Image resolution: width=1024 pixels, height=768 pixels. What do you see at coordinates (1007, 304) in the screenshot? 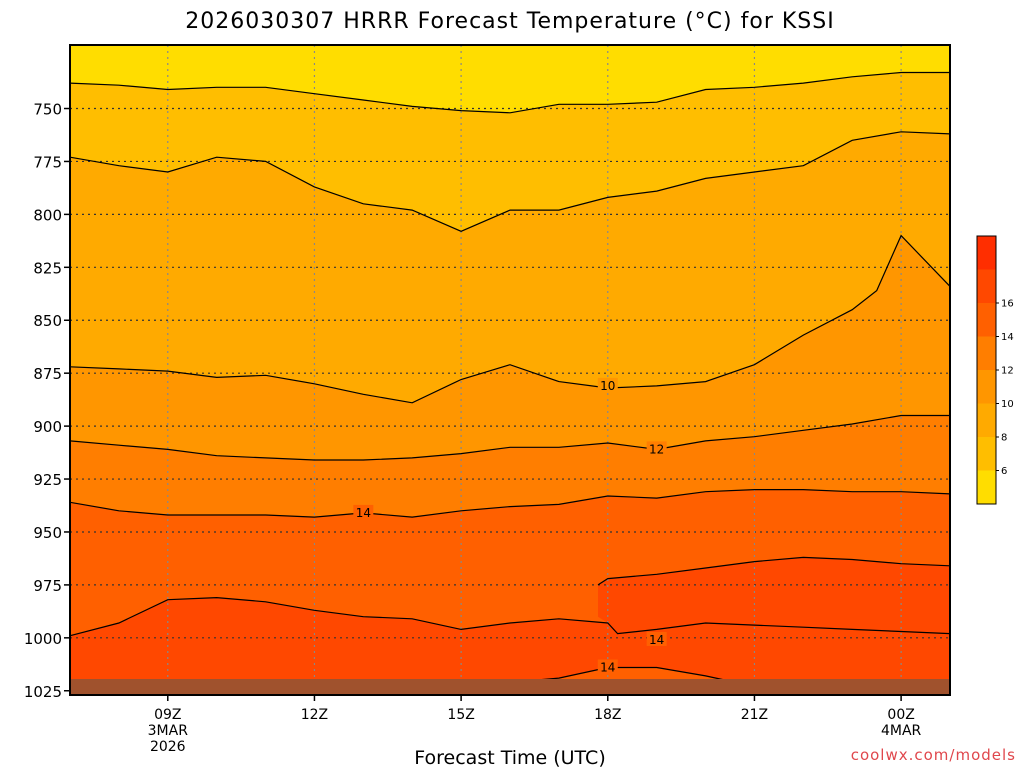
I see `colorbar-tick-label: 16` at bounding box center [1007, 304].